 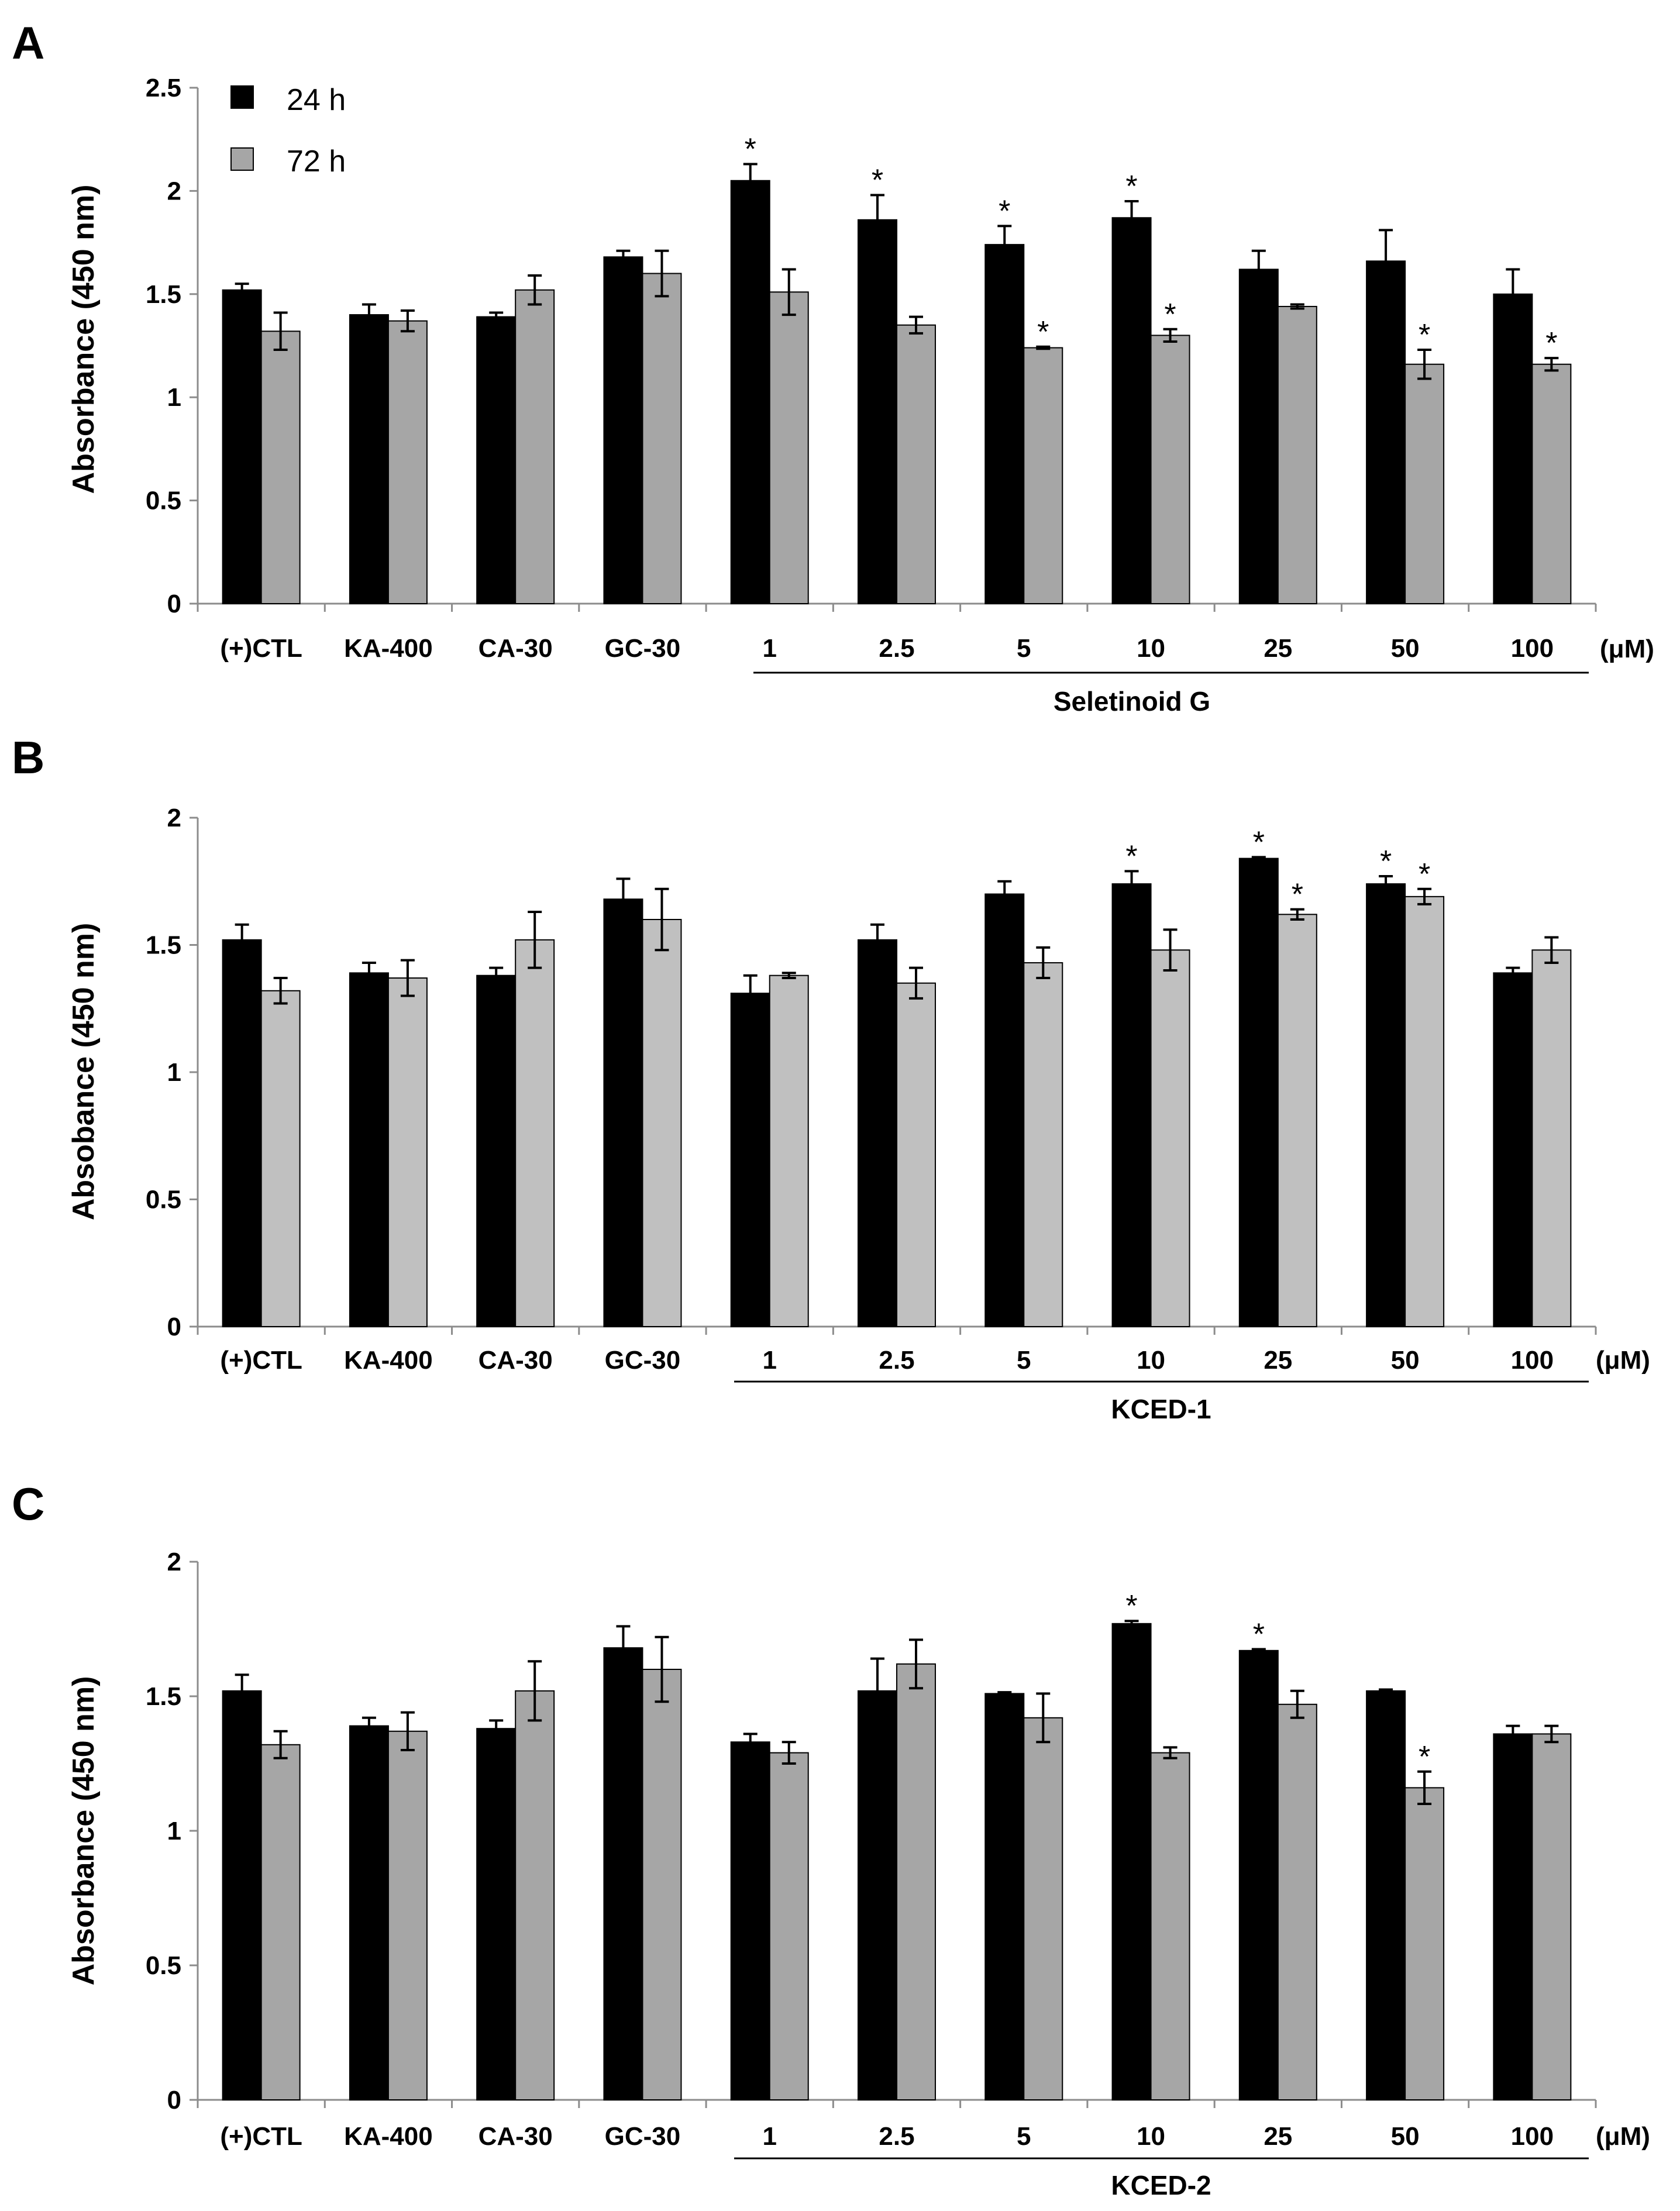 What do you see at coordinates (174, 818) in the screenshot?
I see `panel-b-y-tick-label: 2` at bounding box center [174, 818].